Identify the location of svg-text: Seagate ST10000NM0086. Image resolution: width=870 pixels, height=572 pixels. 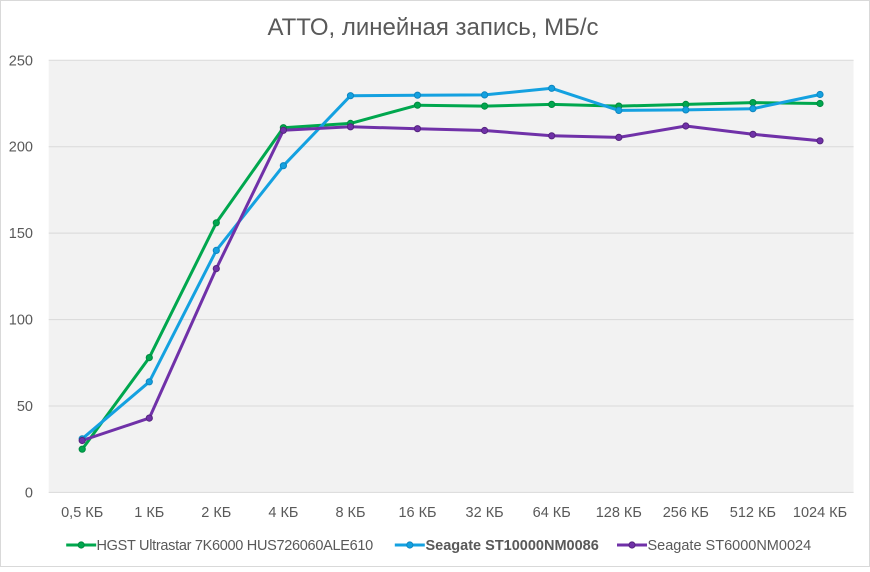
(512, 546).